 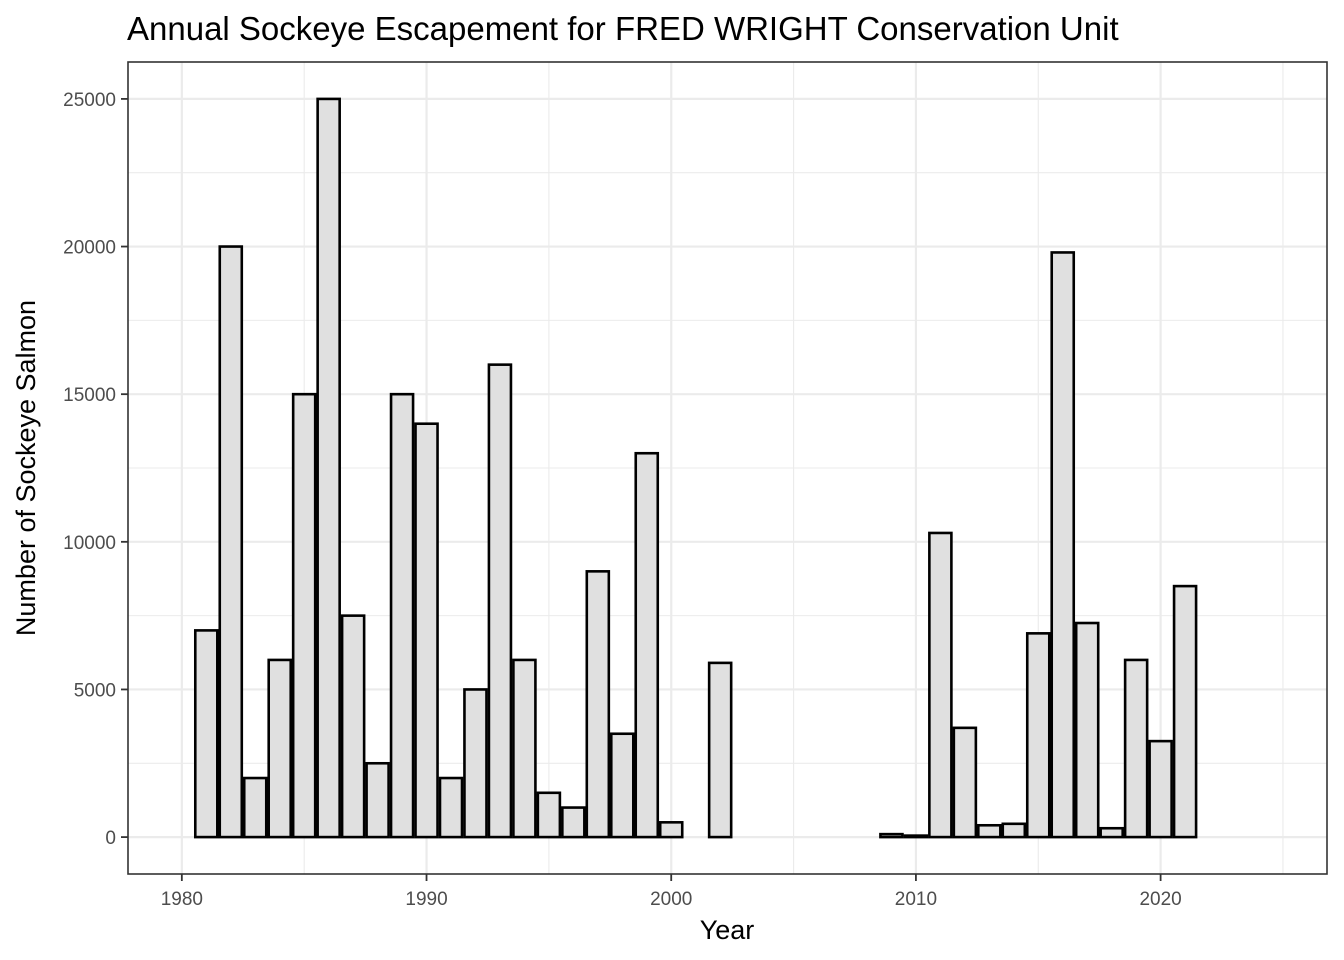 I want to click on x-tick-label: 1980, so click(x=182, y=899).